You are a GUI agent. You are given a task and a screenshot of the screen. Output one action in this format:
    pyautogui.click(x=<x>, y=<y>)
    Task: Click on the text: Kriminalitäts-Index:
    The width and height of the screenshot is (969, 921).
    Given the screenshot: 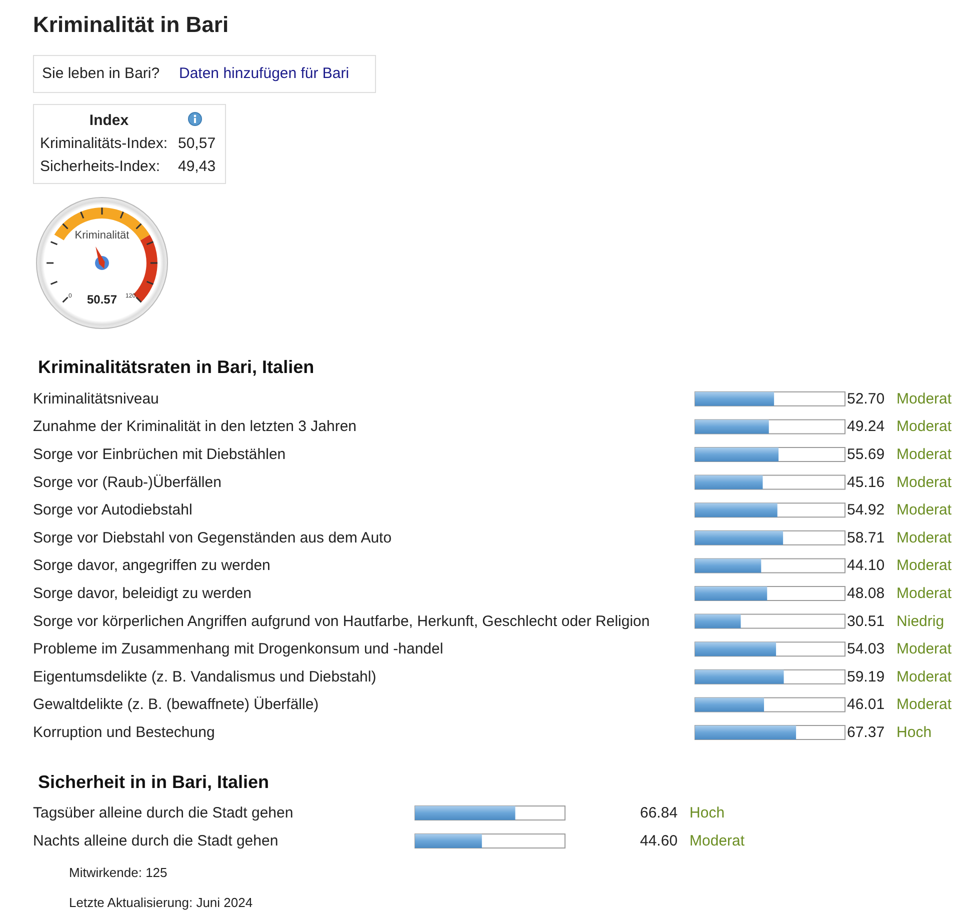 What is the action you would take?
    pyautogui.click(x=104, y=143)
    